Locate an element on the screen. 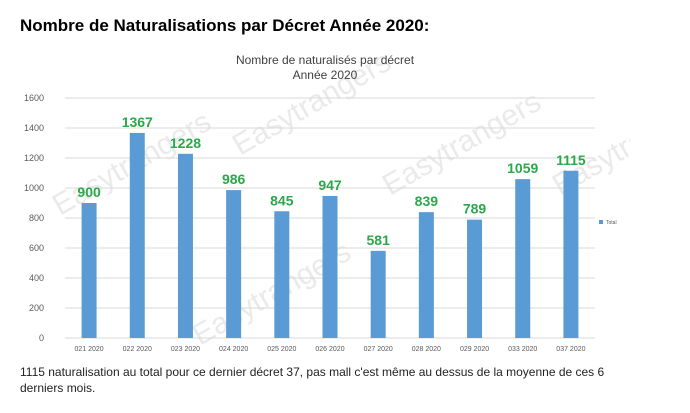  y-tick-label: 600 is located at coordinates (36, 248).